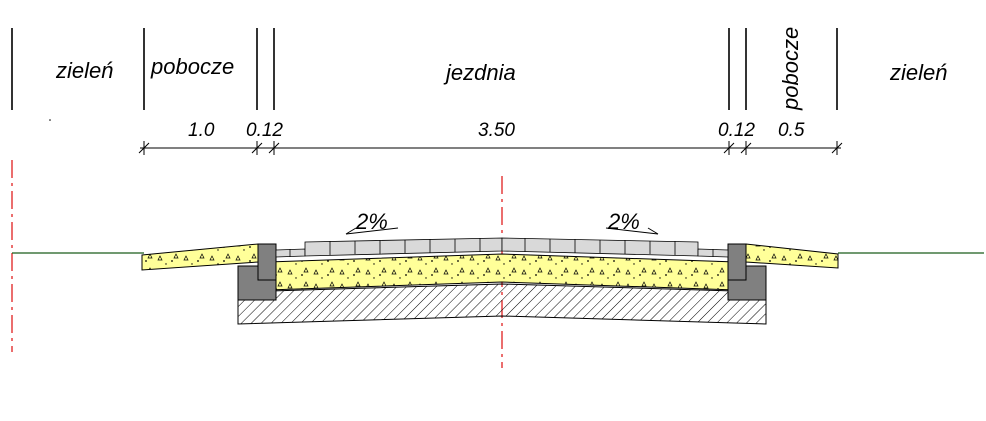 This screenshot has width=986, height=421. I want to click on dim-label-right-curb: 0.12, so click(736, 130).